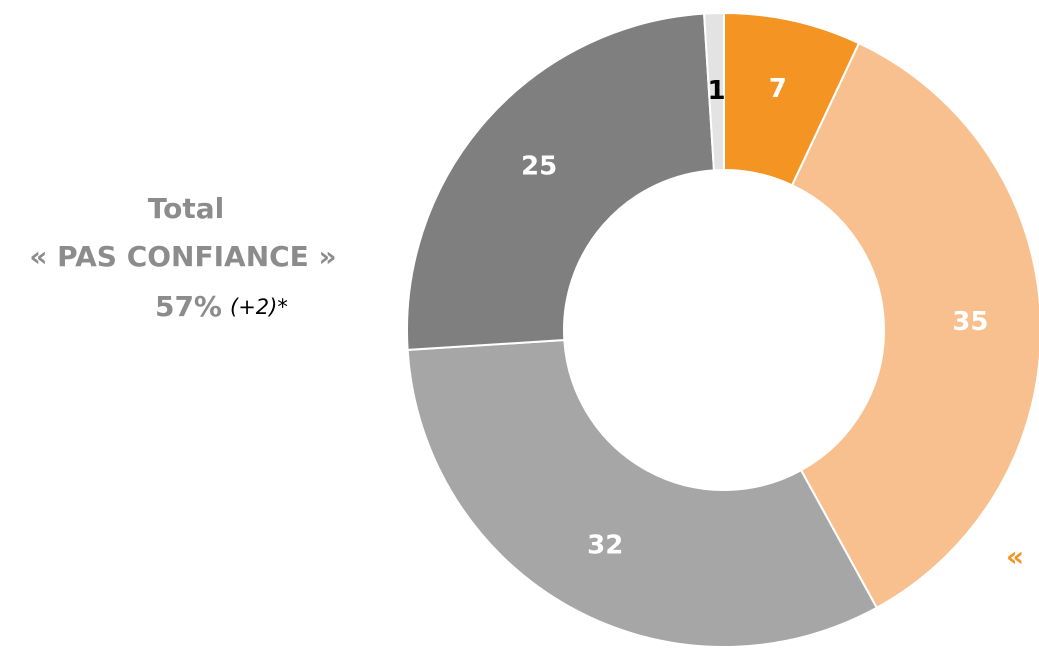  I want to click on data-label: 1, so click(716, 91).